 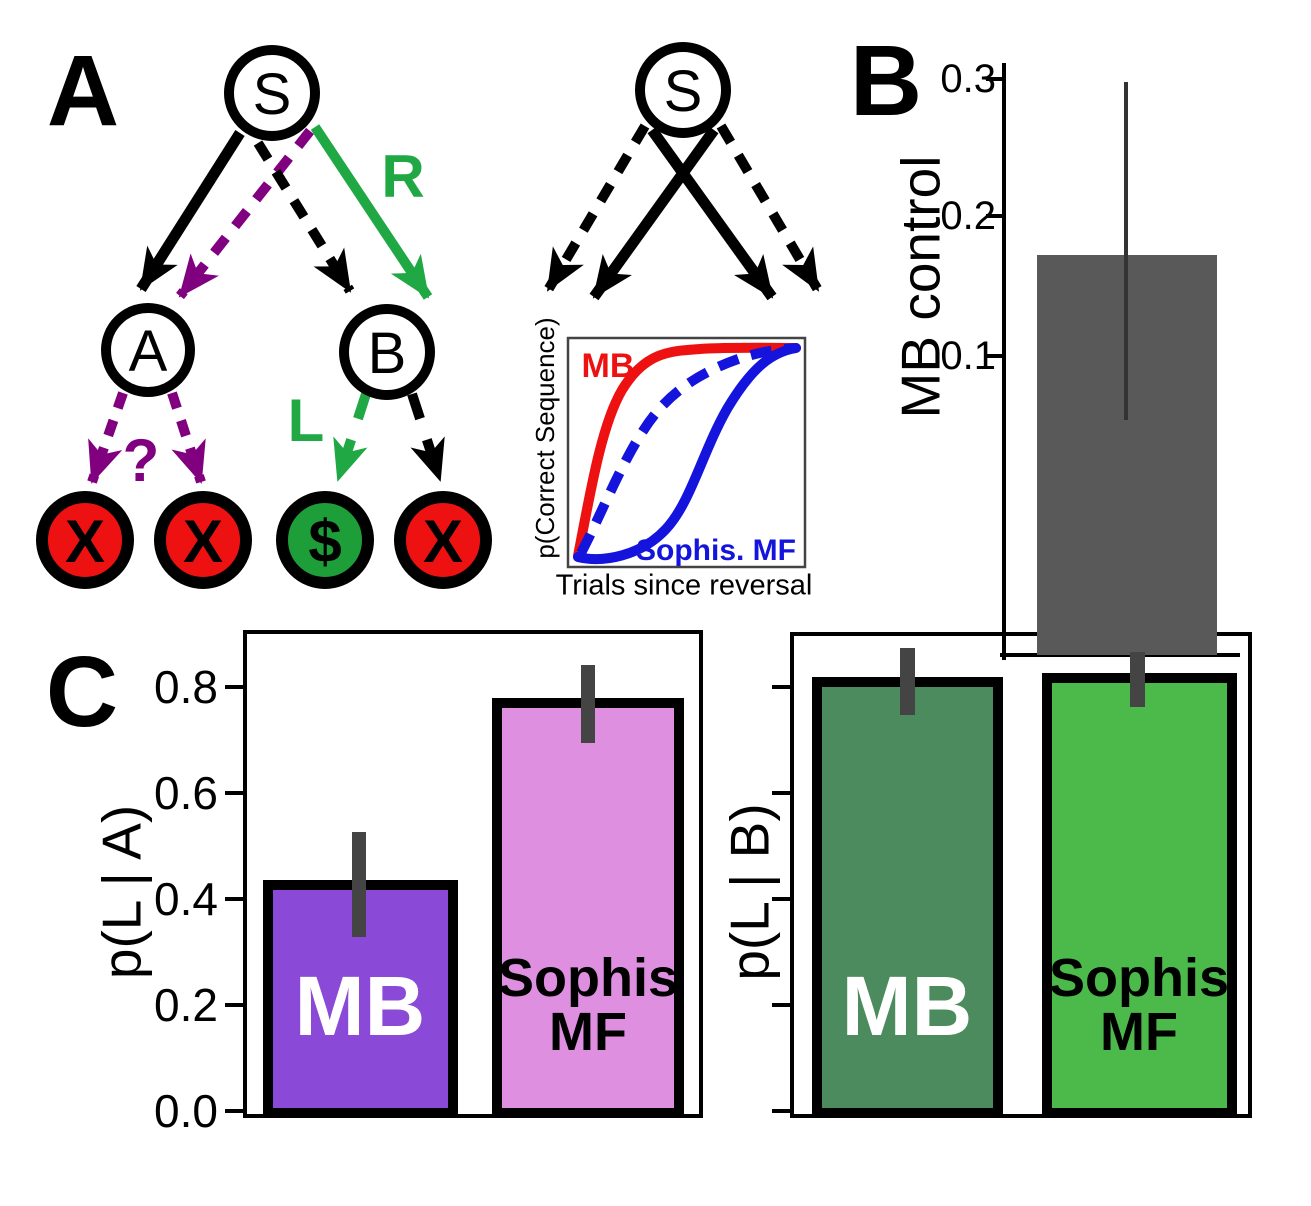 What do you see at coordinates (968, 79) in the screenshot?
I see `panel-b-ticklabel-03: 0.3` at bounding box center [968, 79].